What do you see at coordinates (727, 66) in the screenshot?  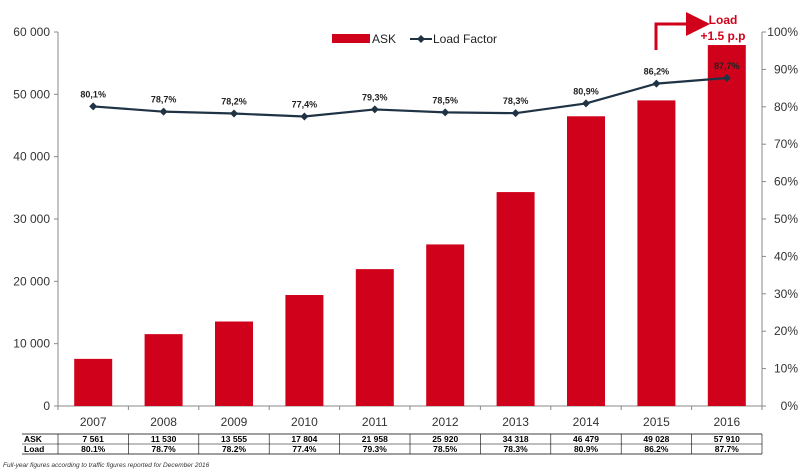 I see `load-factor-data-label: 87,7%` at bounding box center [727, 66].